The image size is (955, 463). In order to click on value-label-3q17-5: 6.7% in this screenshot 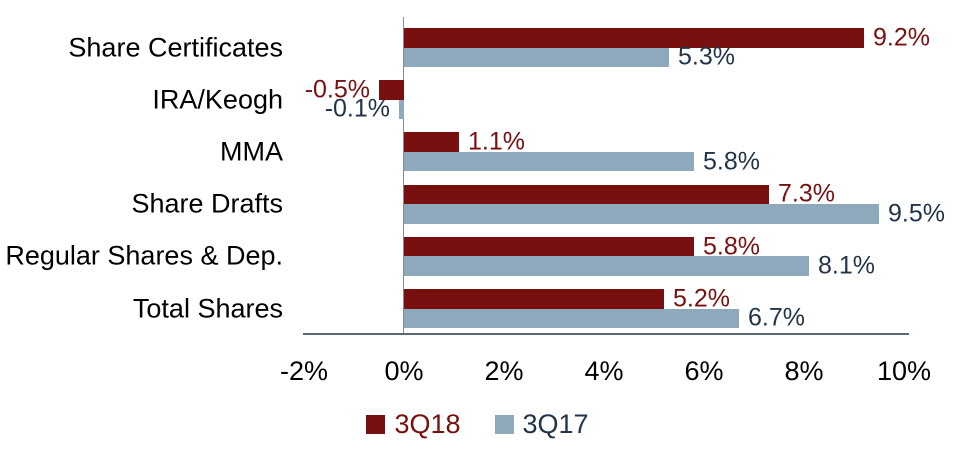, I will do `click(776, 317)`.